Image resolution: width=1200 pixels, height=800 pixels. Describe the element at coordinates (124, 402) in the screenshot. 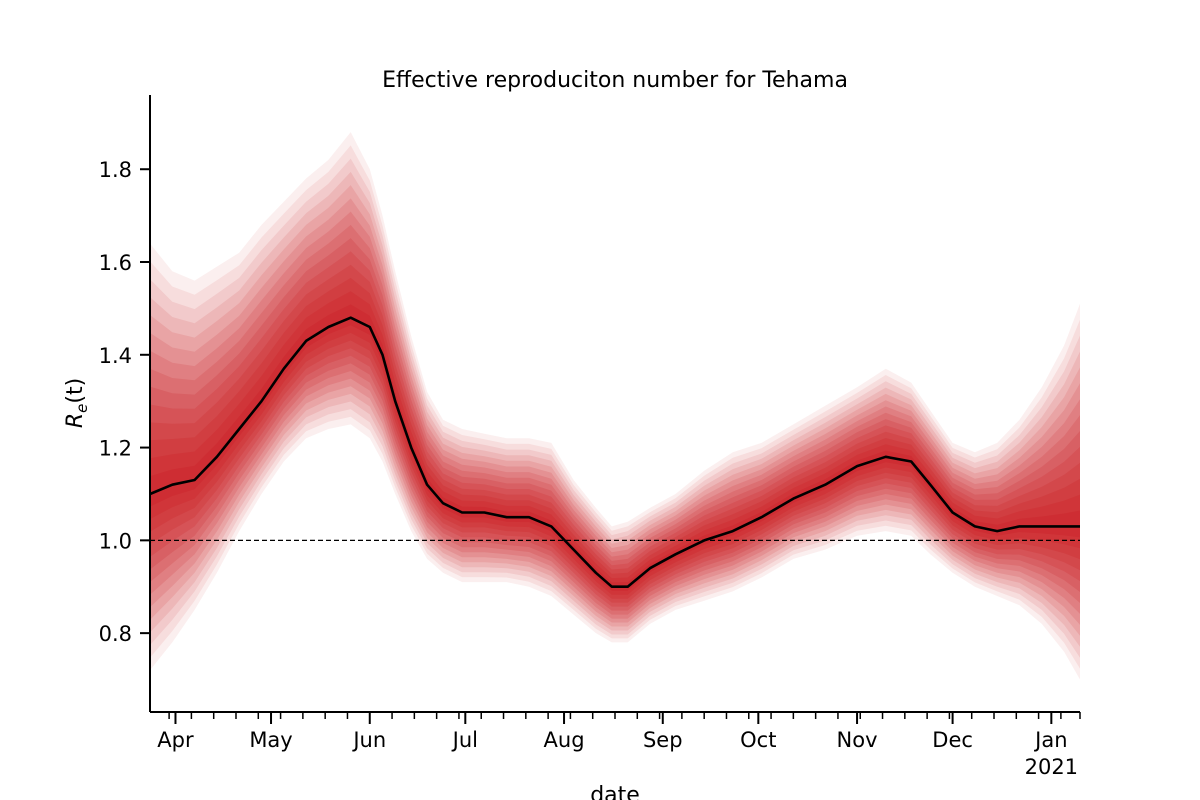

I see `y-axis-ticks: 0.8 1.0 1.2 1.4 1.6 1.8` at that location.